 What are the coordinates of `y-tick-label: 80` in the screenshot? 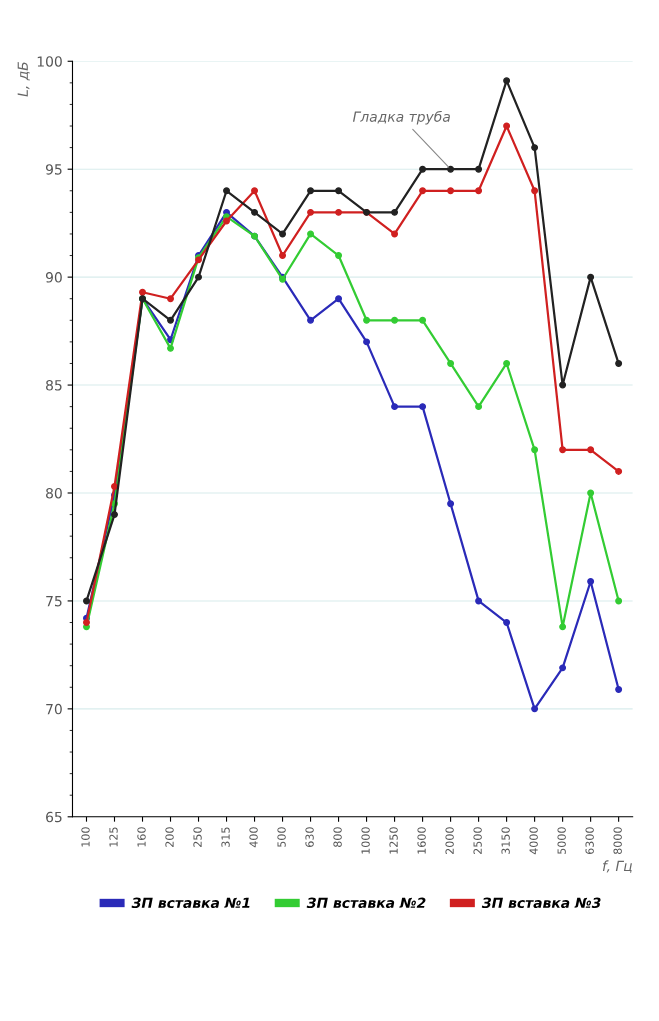 It's located at (54, 493).